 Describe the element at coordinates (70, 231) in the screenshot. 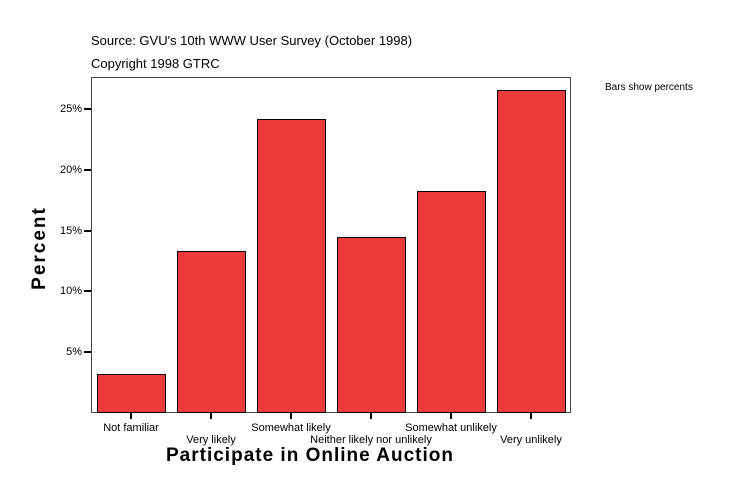

I see `y-tick-label-15: 15%` at that location.